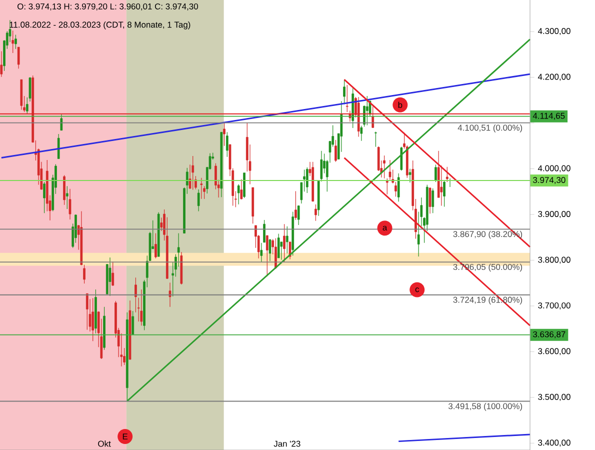  I want to click on ref-line-label: 3.491,58 (100.00%), so click(485, 406).